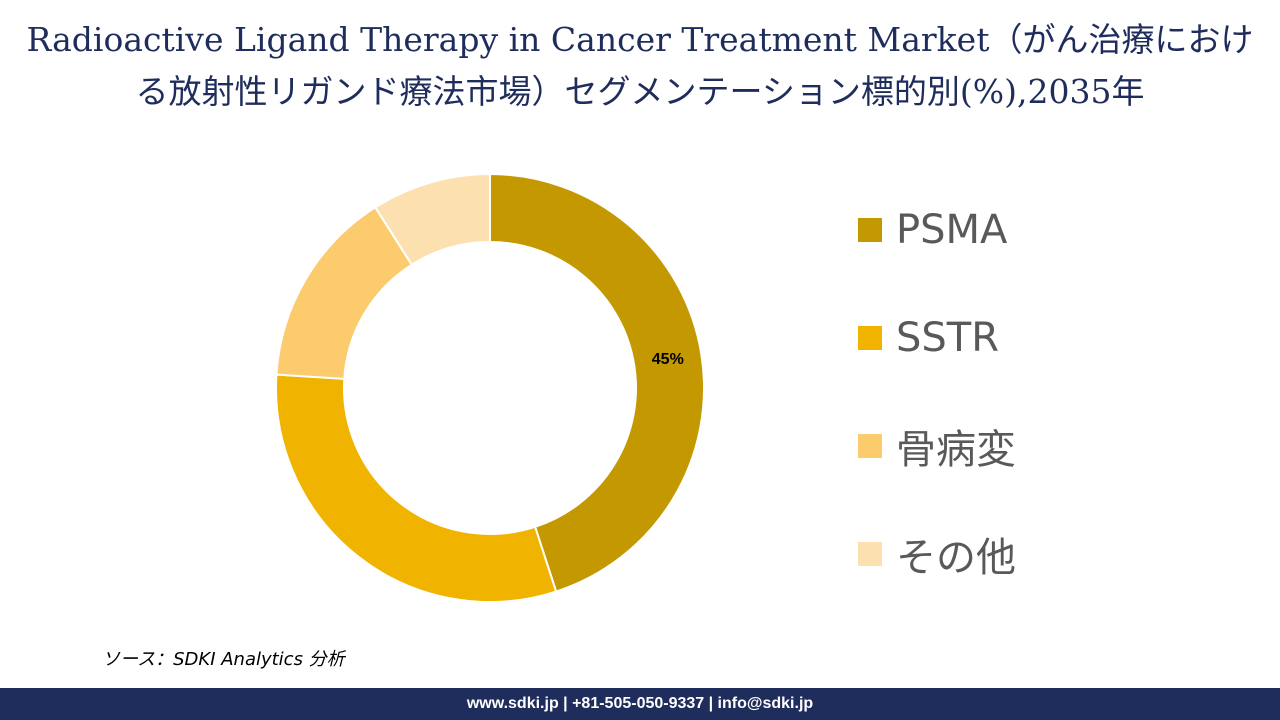 The width and height of the screenshot is (1280, 720). Describe the element at coordinates (640, 91) in the screenshot. I see `chart-title-line2: る放射性リガンド療法市場）セグメンテーション標的別(%),2035年` at that location.